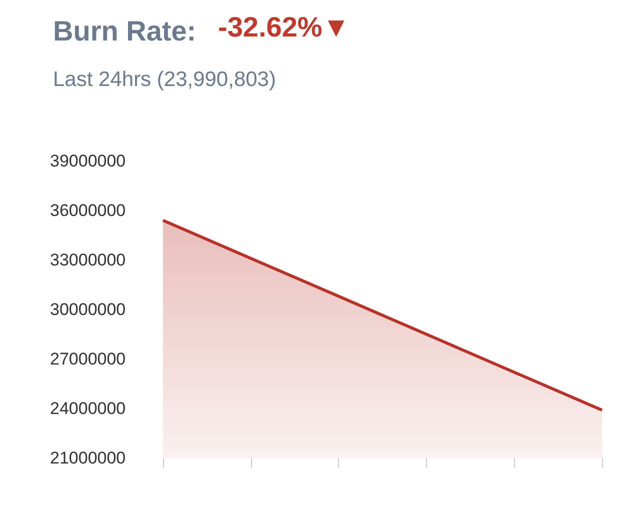 This screenshot has height=508, width=640. I want to click on y-tick-label: 27000000, so click(88, 359).